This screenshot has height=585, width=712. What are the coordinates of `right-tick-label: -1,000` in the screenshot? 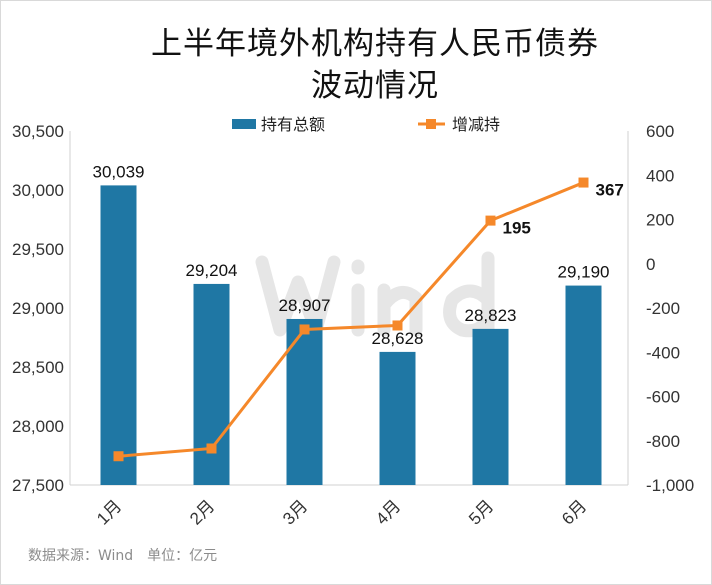 It's located at (670, 485).